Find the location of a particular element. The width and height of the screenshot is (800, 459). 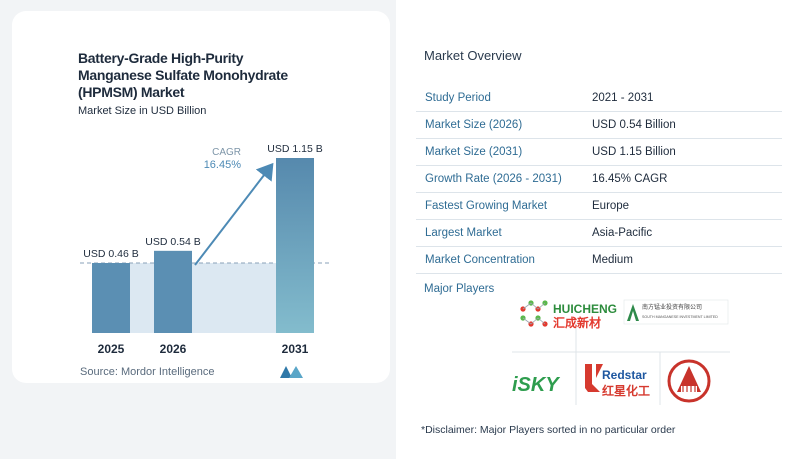

chart-subtitle: Market Size in USD Billion is located at coordinates (142, 111).